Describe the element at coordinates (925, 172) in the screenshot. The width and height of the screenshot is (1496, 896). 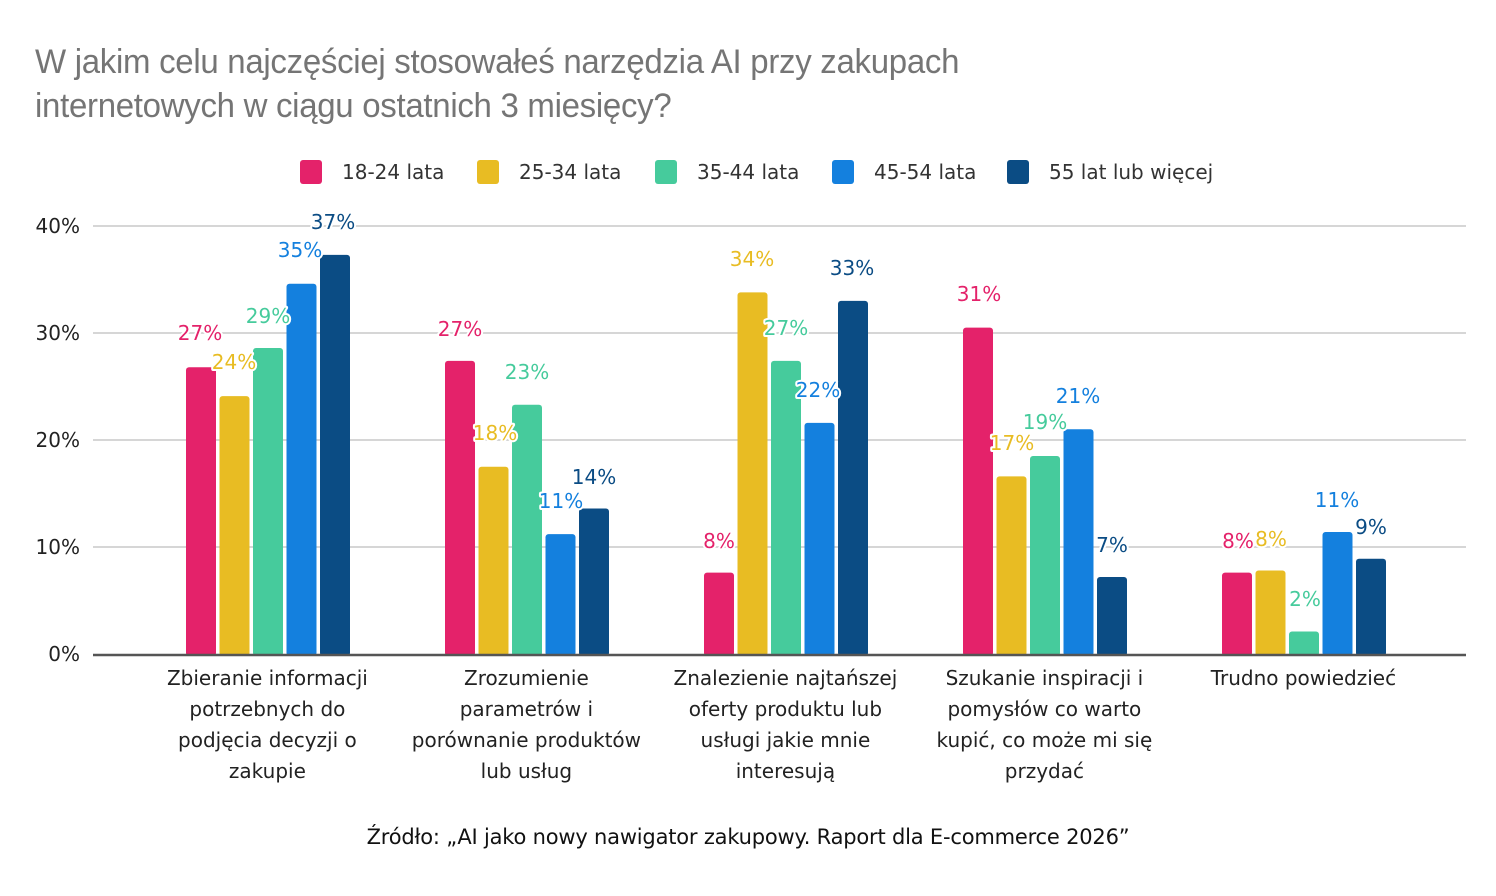
I see `legend-label: 45-54 lata` at that location.